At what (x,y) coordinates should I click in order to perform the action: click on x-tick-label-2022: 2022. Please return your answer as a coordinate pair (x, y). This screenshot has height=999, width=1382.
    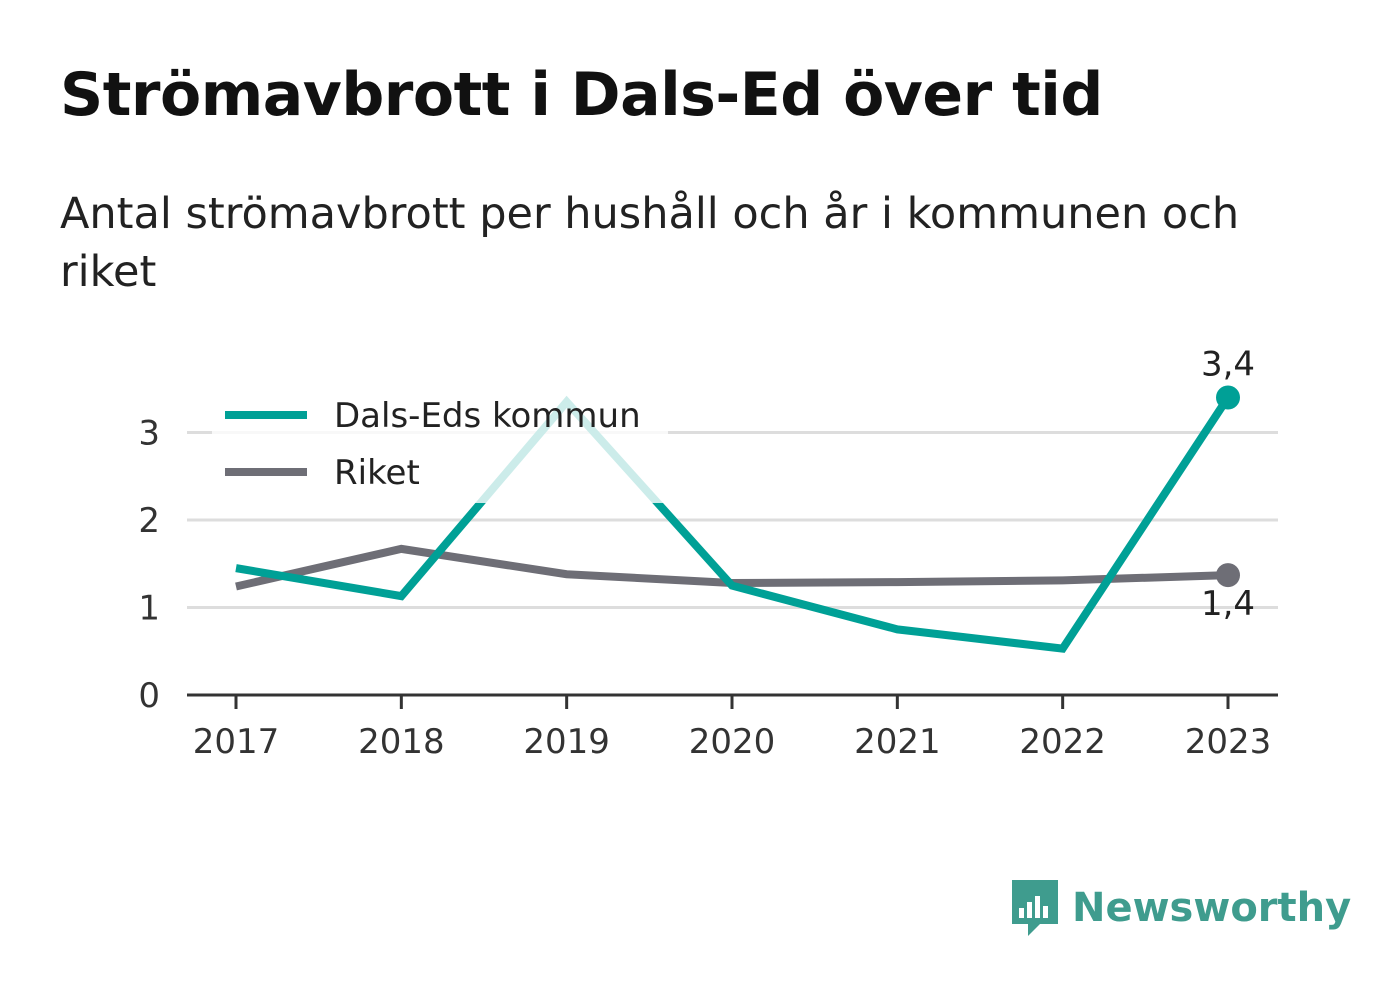
    Looking at the image, I should click on (1062, 742).